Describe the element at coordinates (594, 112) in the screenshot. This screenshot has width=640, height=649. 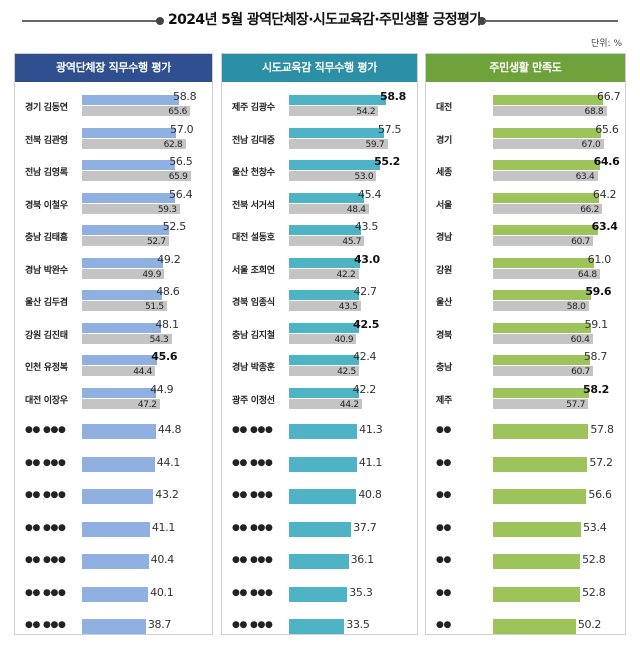
I see `value-label-previous: 68.8` at that location.